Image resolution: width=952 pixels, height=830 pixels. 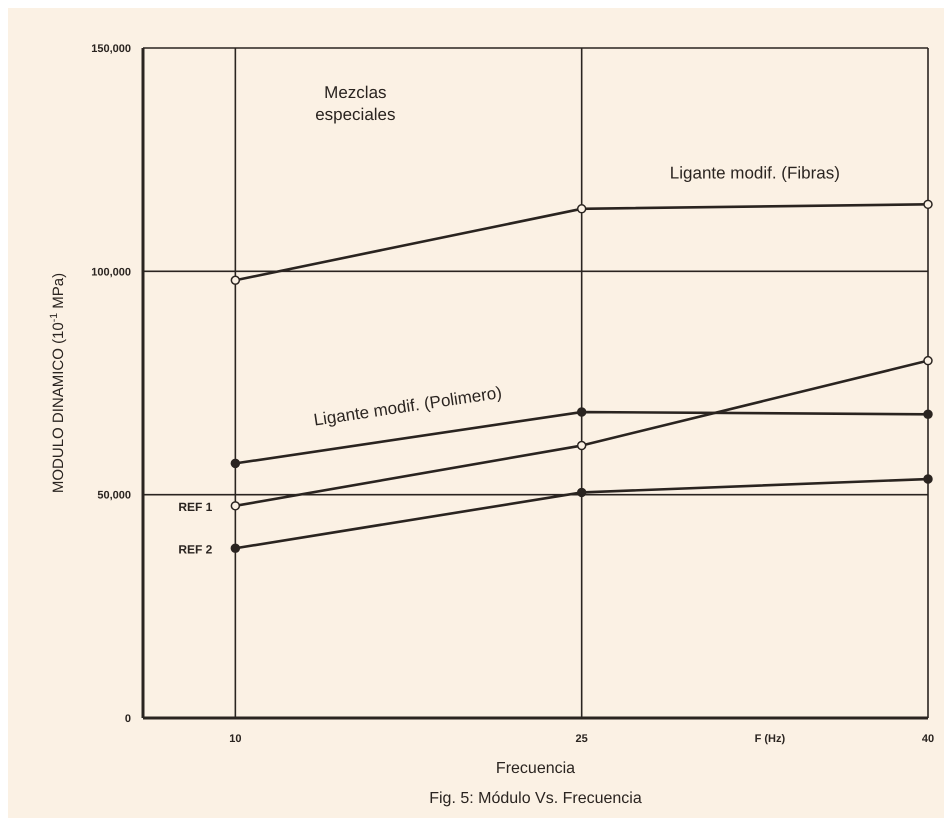 What do you see at coordinates (928, 739) in the screenshot?
I see `x-tick-label: 40` at bounding box center [928, 739].